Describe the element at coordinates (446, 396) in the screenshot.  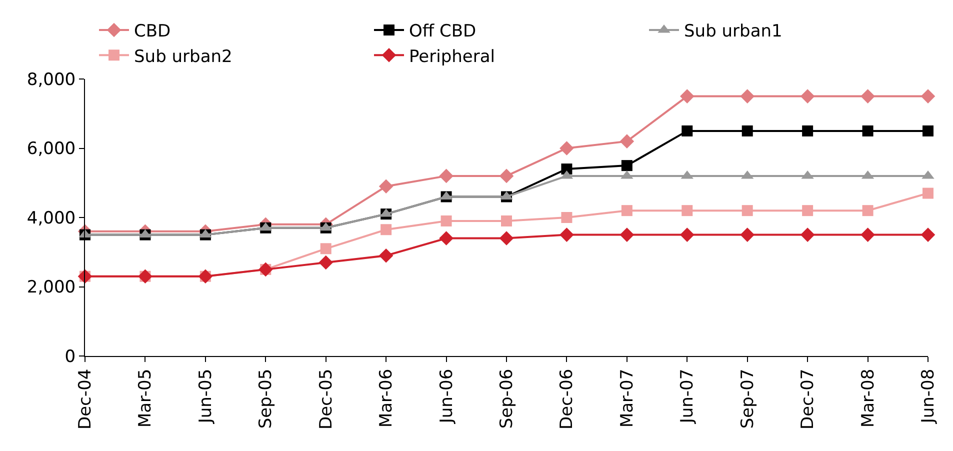
I see `x-tick-label: Jun-06` at that location.